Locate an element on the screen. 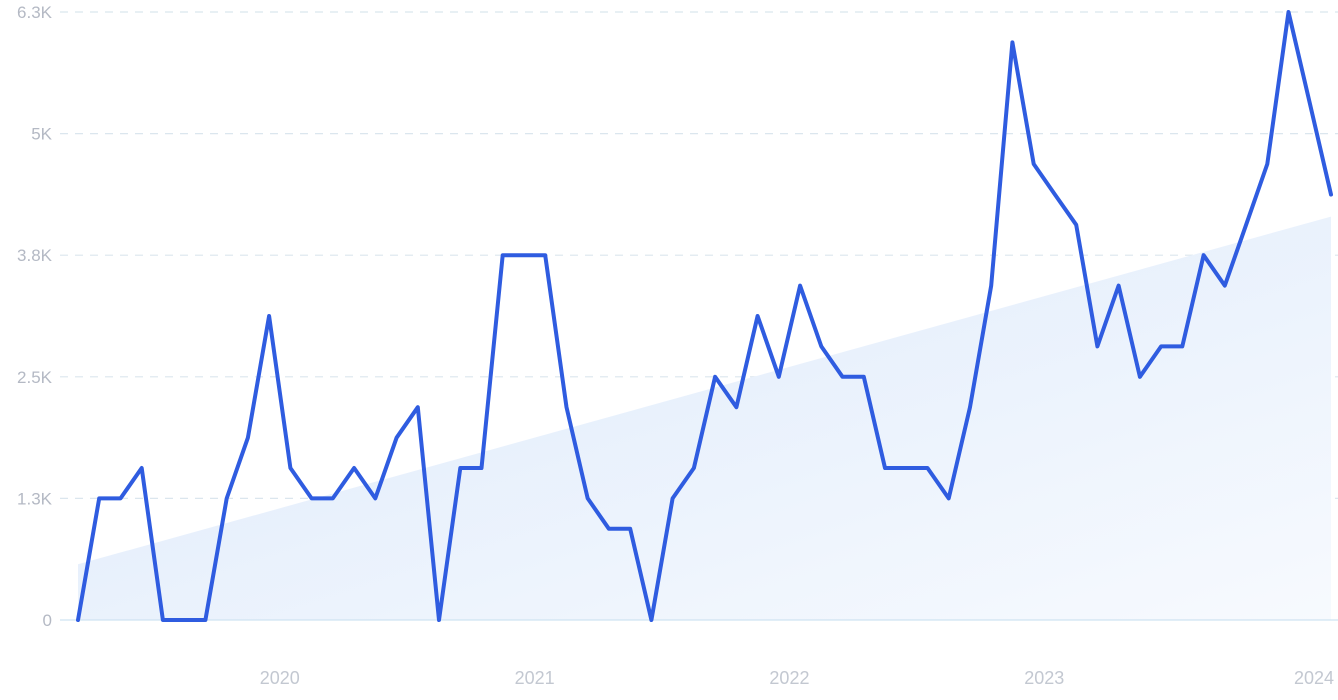 This screenshot has height=700, width=1338. y-tick-label: 1.3K is located at coordinates (35, 498).